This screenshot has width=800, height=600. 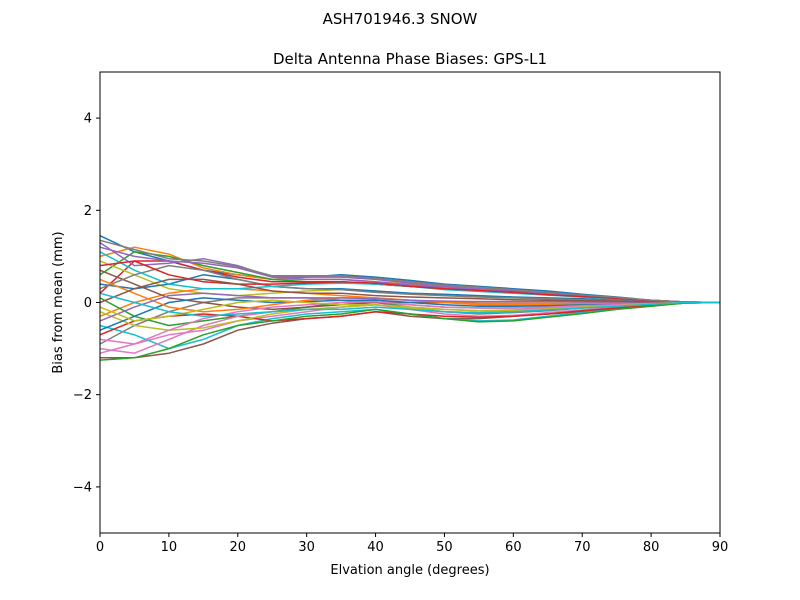 I want to click on x-axis-label: Elvation angle (degrees), so click(x=409, y=570).